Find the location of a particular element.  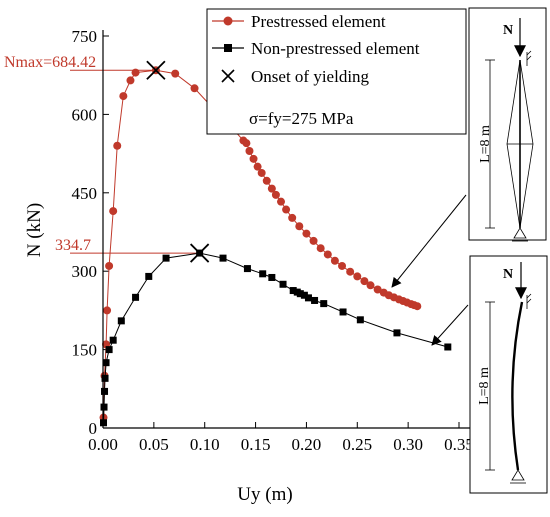

legend-note: σ=fy=275 MPa is located at coordinates (301, 118).